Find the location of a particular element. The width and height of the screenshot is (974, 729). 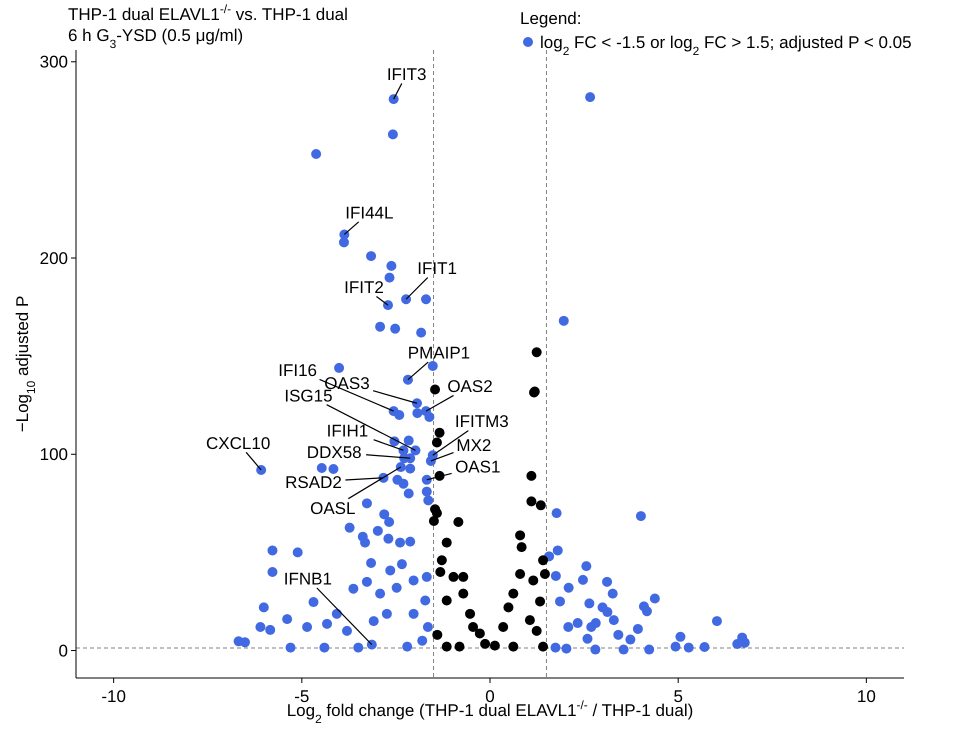

y-tick-label: 0 is located at coordinates (63, 650).